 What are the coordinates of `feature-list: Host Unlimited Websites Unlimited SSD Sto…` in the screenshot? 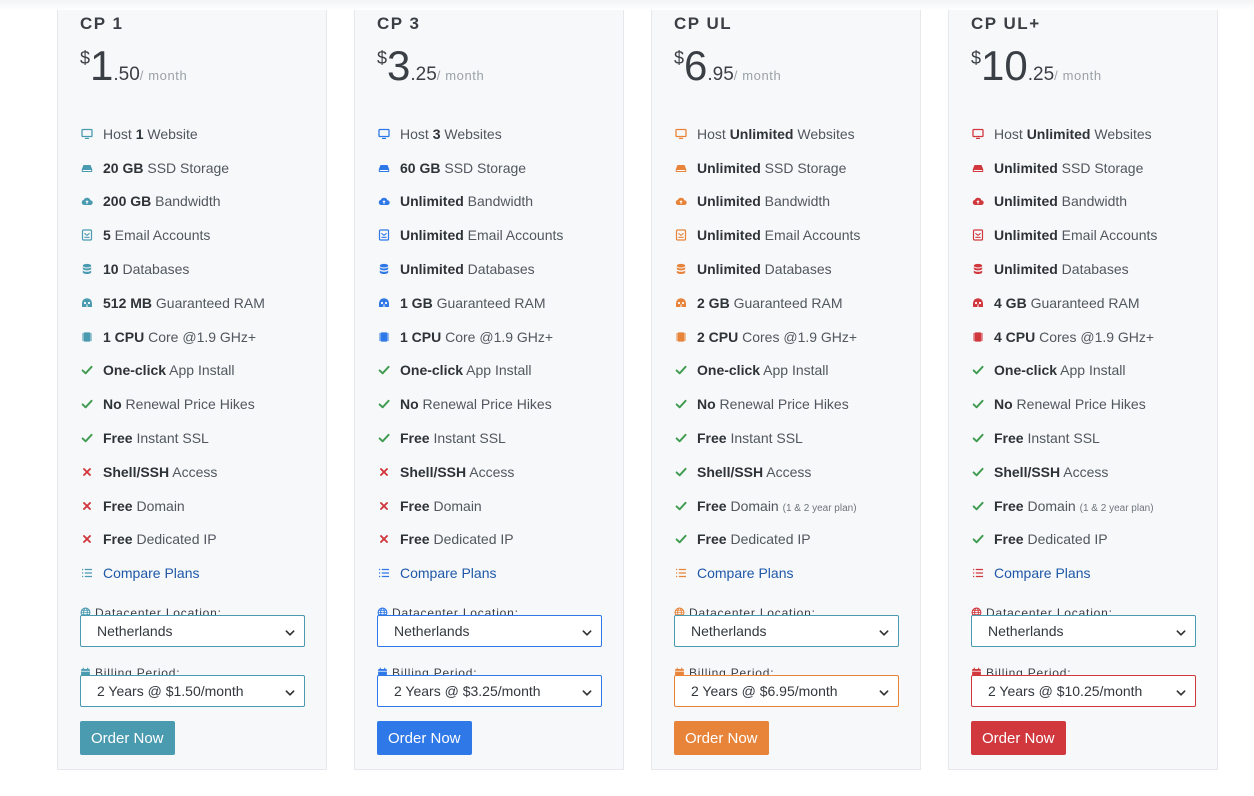 It's located at (767, 353).